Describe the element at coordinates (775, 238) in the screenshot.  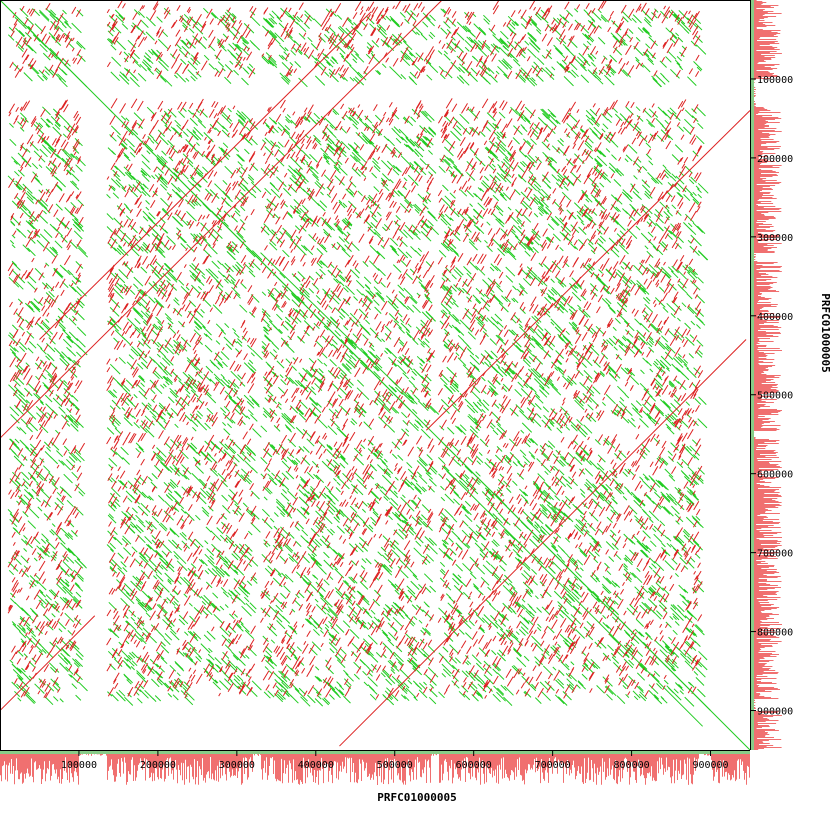
I see `y-tick-label: 300000` at that location.